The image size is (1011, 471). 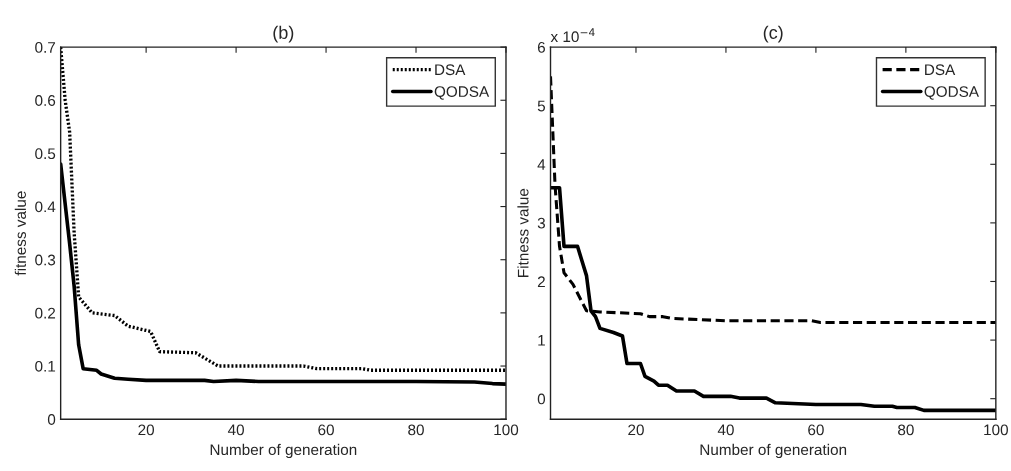 I want to click on y-tick-label: 0.6, so click(x=45, y=100).